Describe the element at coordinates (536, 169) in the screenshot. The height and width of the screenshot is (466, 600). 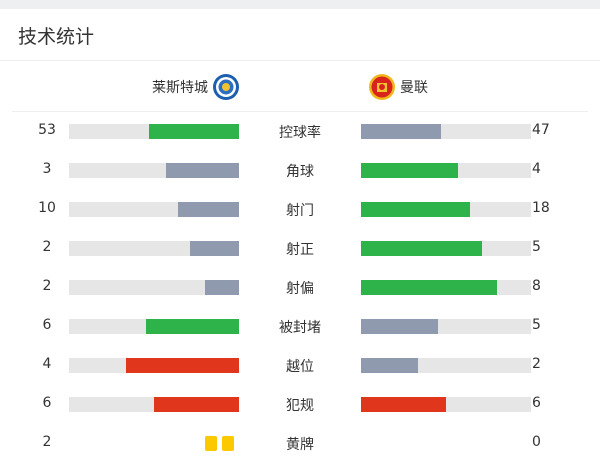
I see `away-value: 4` at that location.